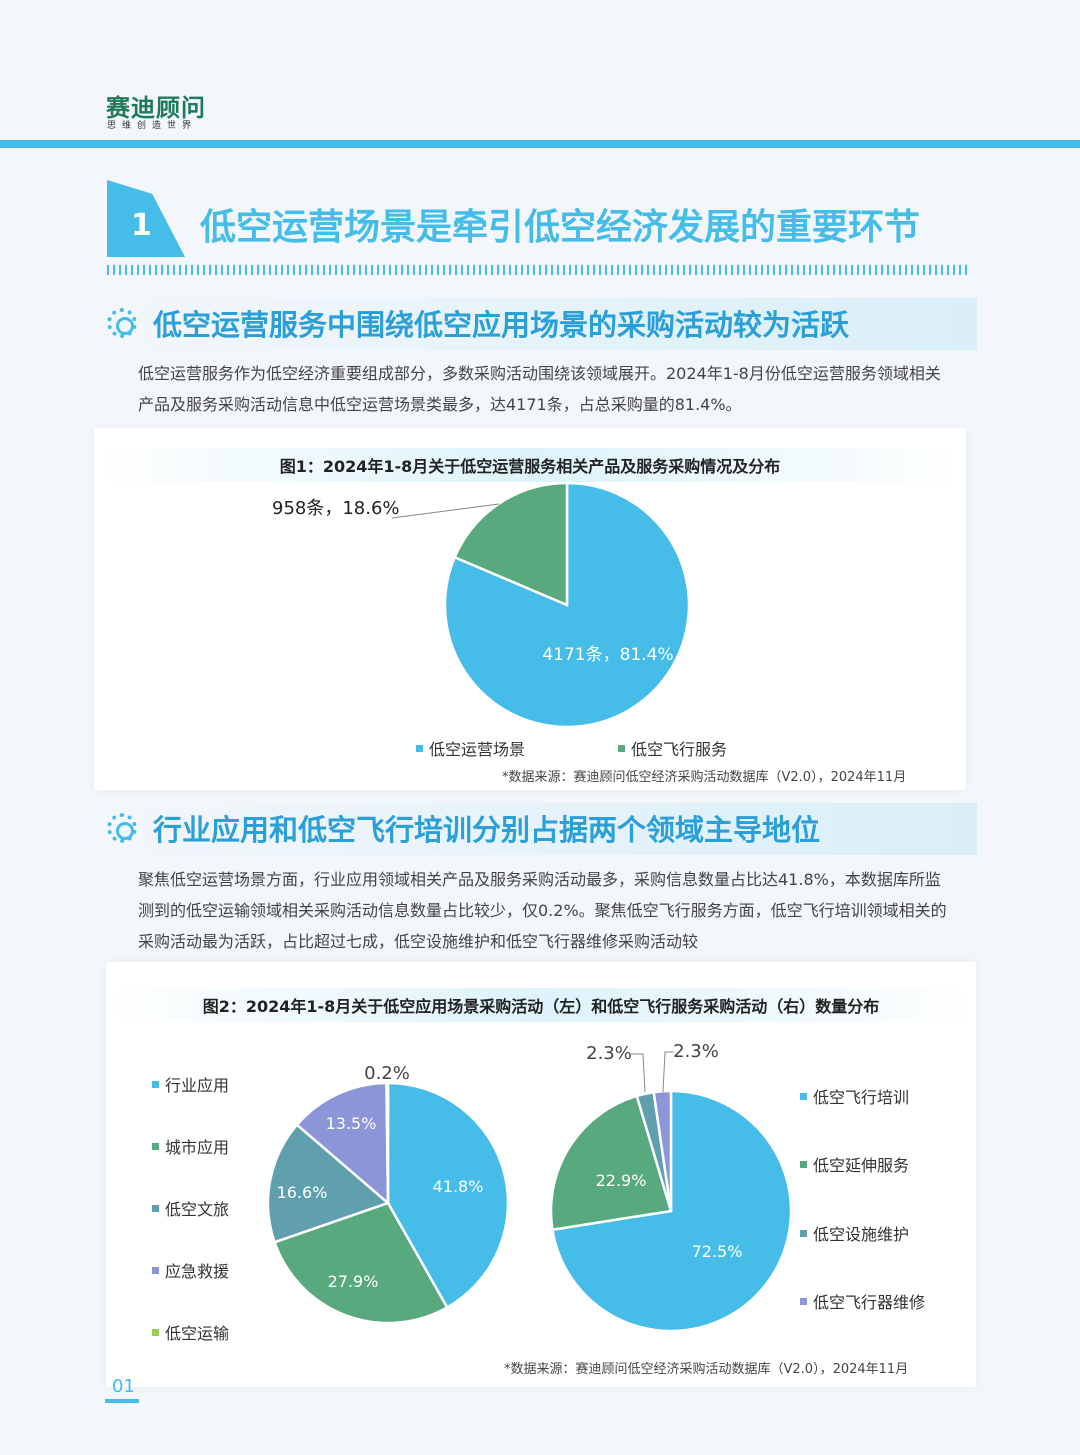 This screenshot has height=1455, width=1080. What do you see at coordinates (869, 1302) in the screenshot?
I see `legend-label: 低空飞行器维修` at bounding box center [869, 1302].